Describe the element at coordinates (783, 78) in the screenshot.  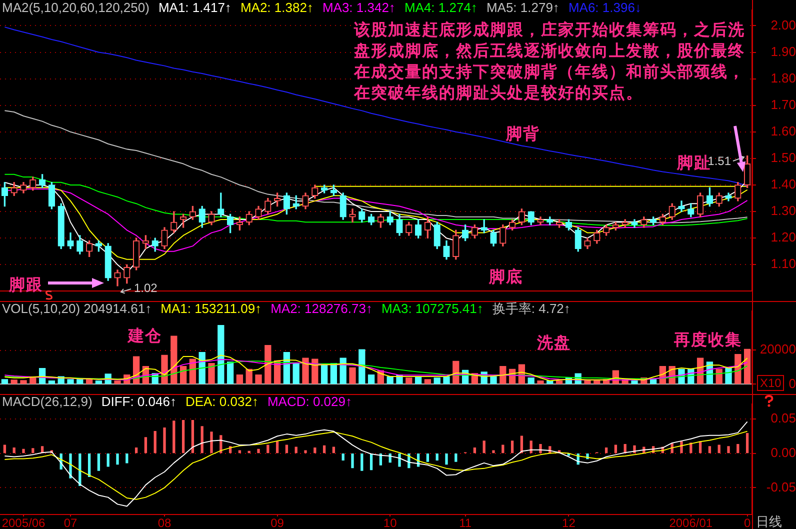
I see `y-tick-label: 1.80` at that location.